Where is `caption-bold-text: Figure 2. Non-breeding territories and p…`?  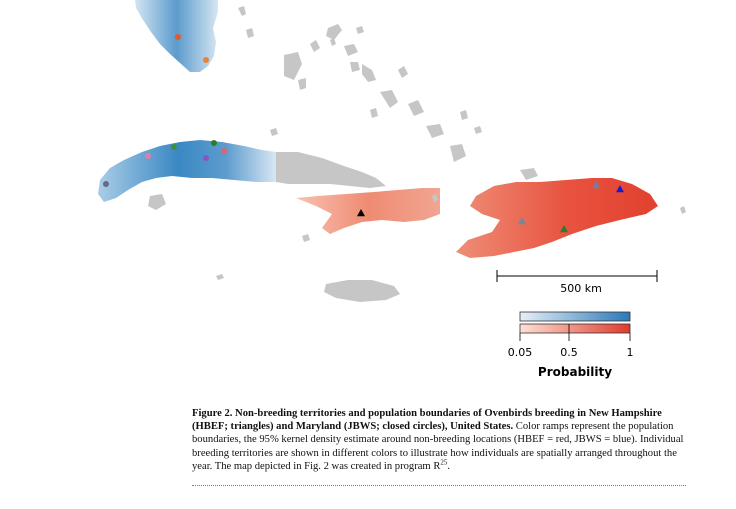 caption-bold-text: Figure 2. Non-breeding territories and p… is located at coordinates (427, 420).